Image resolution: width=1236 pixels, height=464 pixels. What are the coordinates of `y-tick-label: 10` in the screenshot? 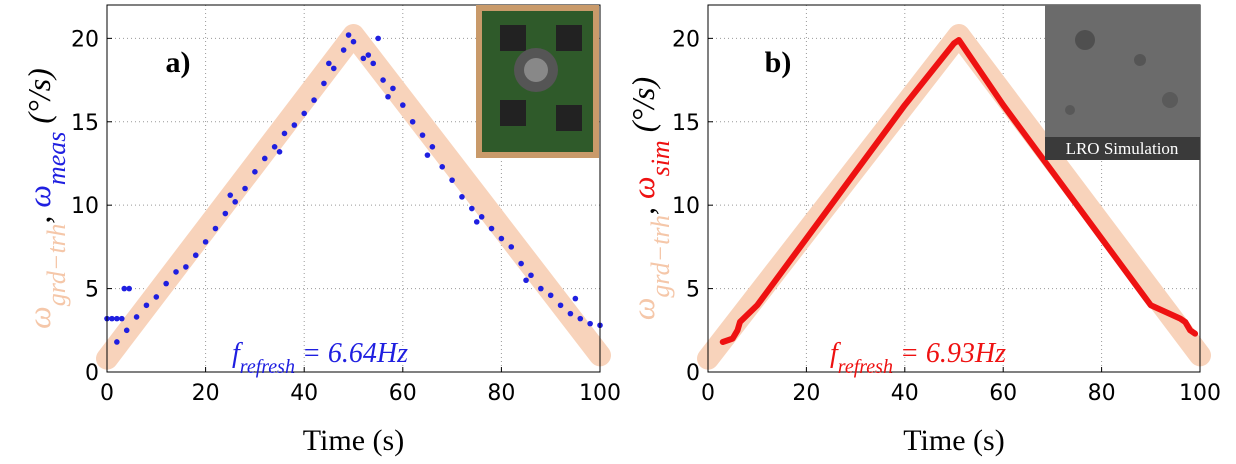 It's located at (686, 206).